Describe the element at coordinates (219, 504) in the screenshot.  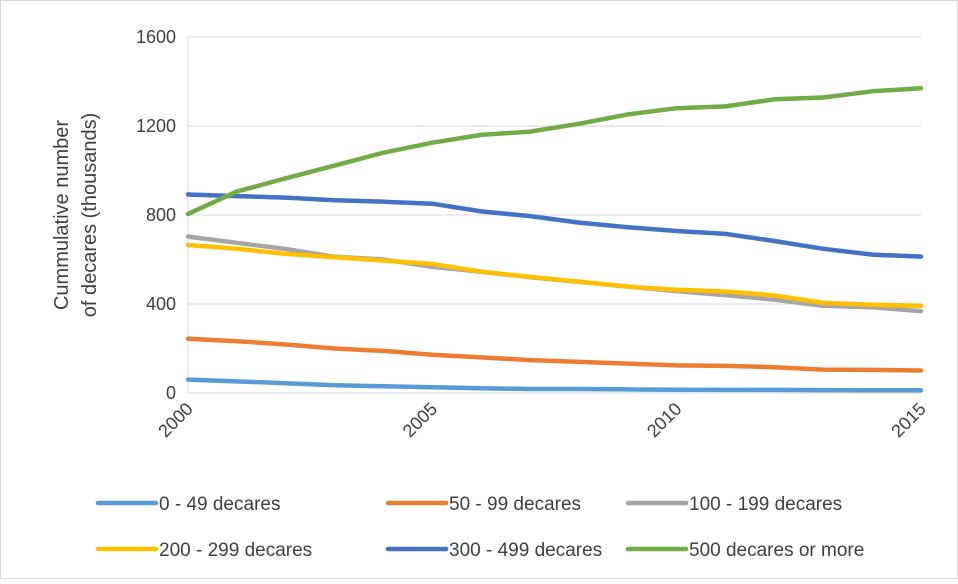
I see `legend-label: 0 - 49 decares` at that location.